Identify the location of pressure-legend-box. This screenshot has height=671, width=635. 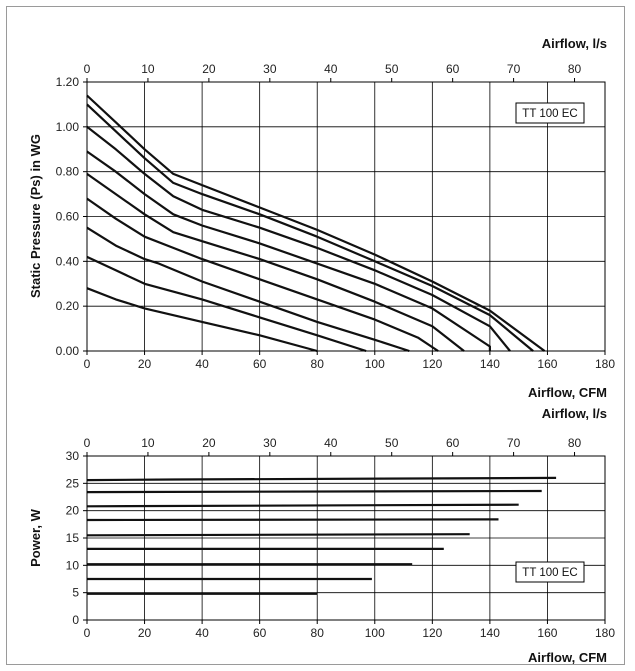
(550, 113).